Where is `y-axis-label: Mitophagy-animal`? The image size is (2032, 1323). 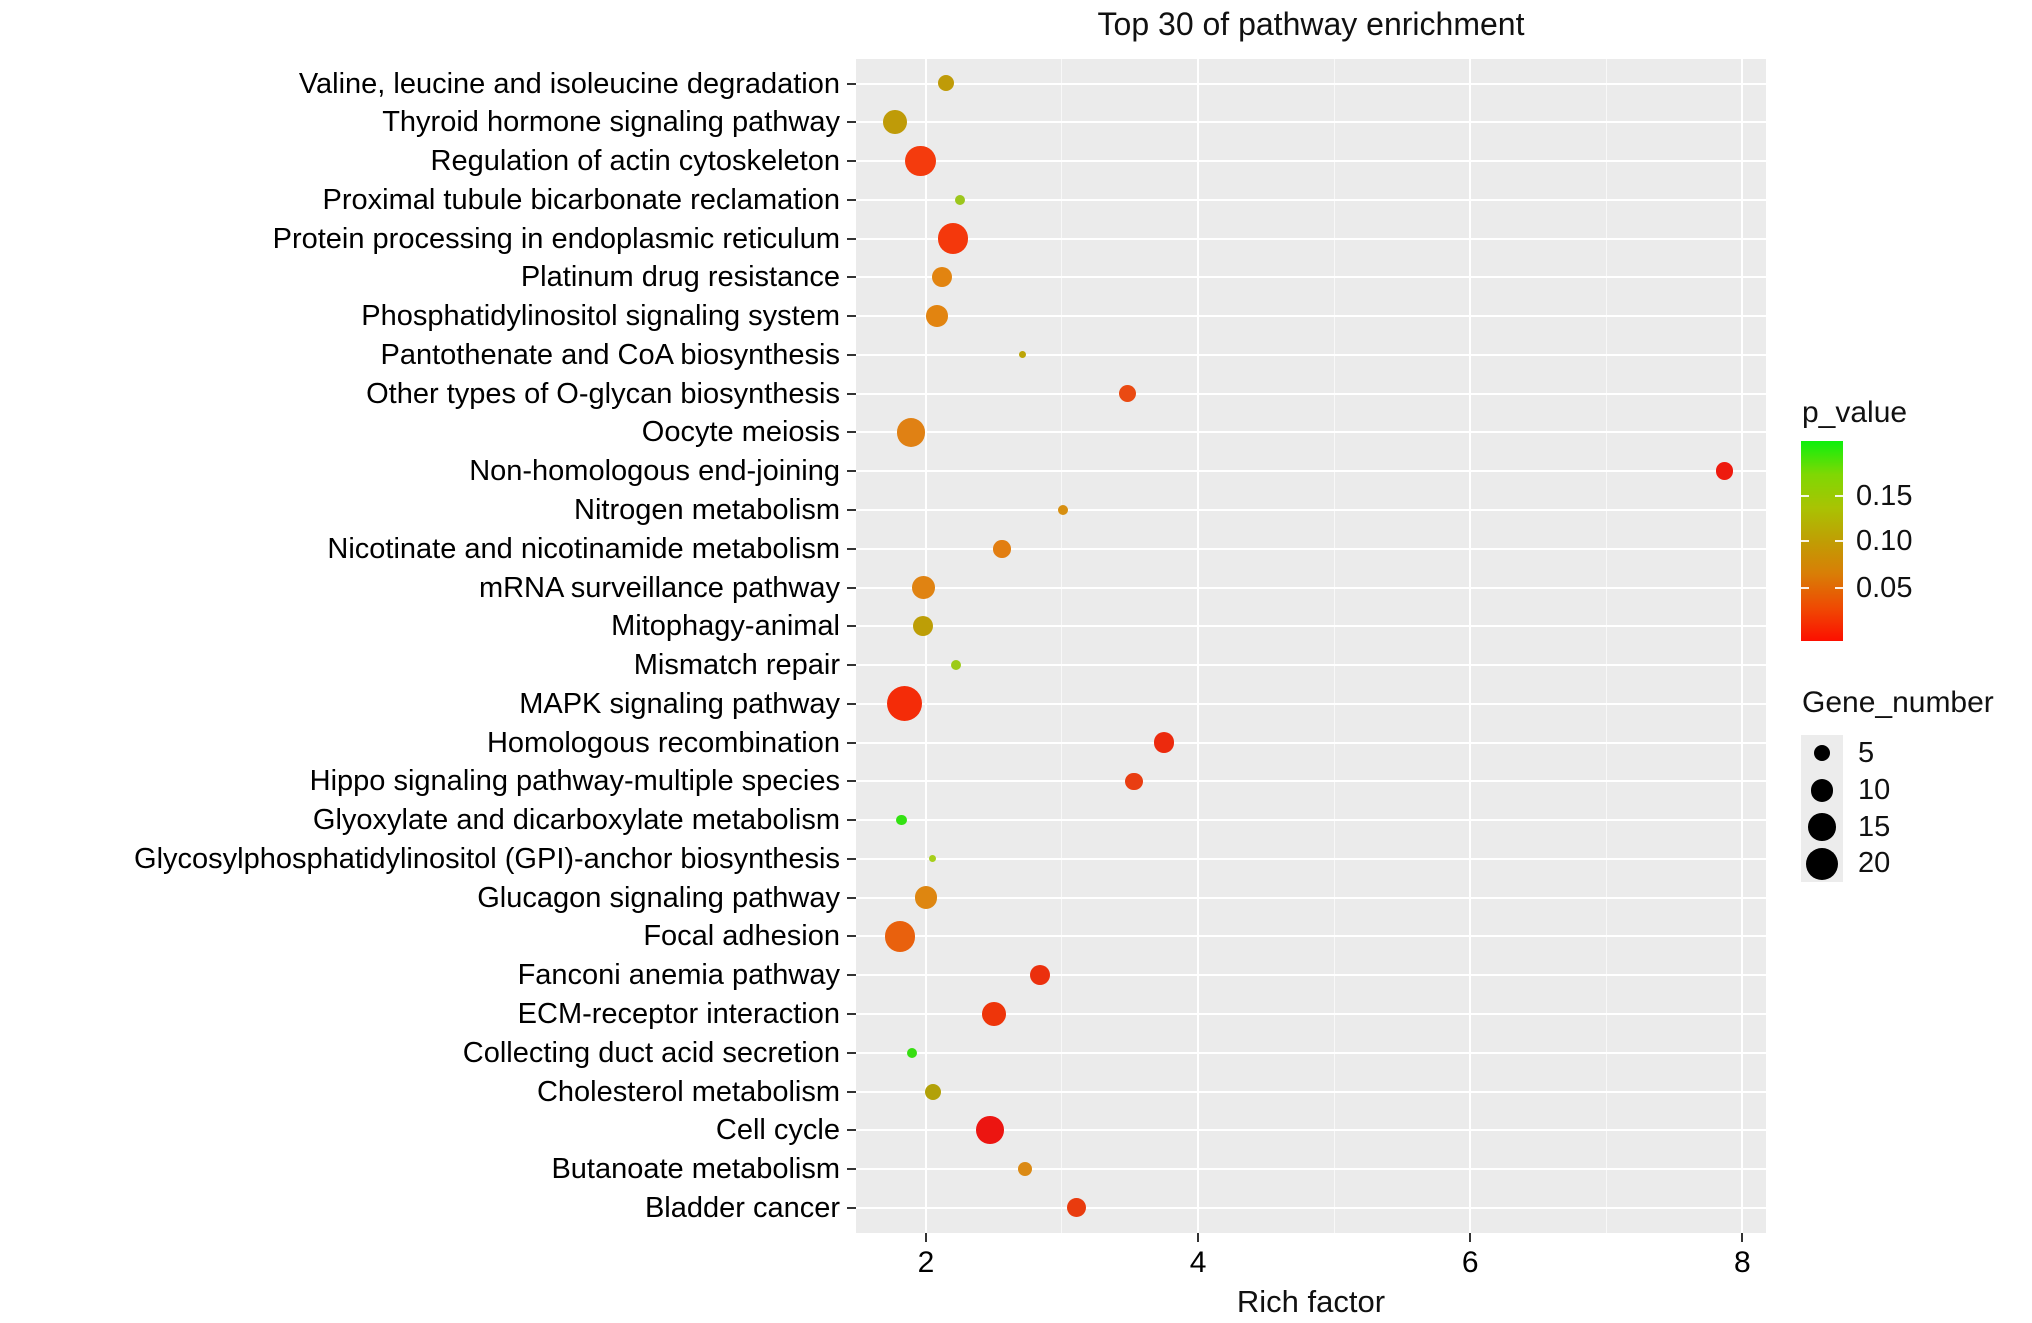 y-axis-label: Mitophagy-animal is located at coordinates (725, 626).